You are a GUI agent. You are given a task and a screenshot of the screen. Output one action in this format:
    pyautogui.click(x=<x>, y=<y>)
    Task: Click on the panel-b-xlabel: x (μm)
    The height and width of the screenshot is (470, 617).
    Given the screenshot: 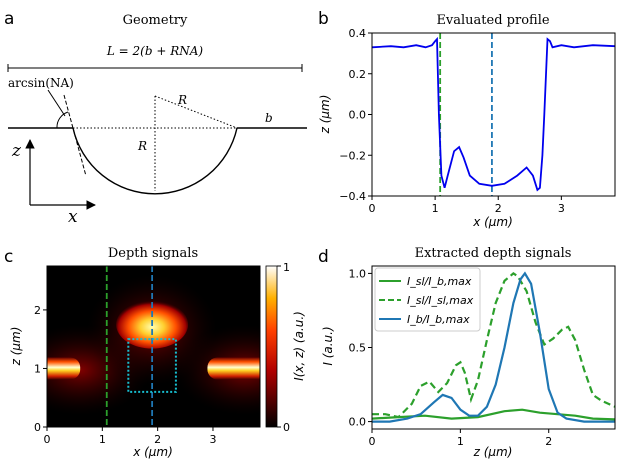 What is the action you would take?
    pyautogui.click(x=492, y=222)
    